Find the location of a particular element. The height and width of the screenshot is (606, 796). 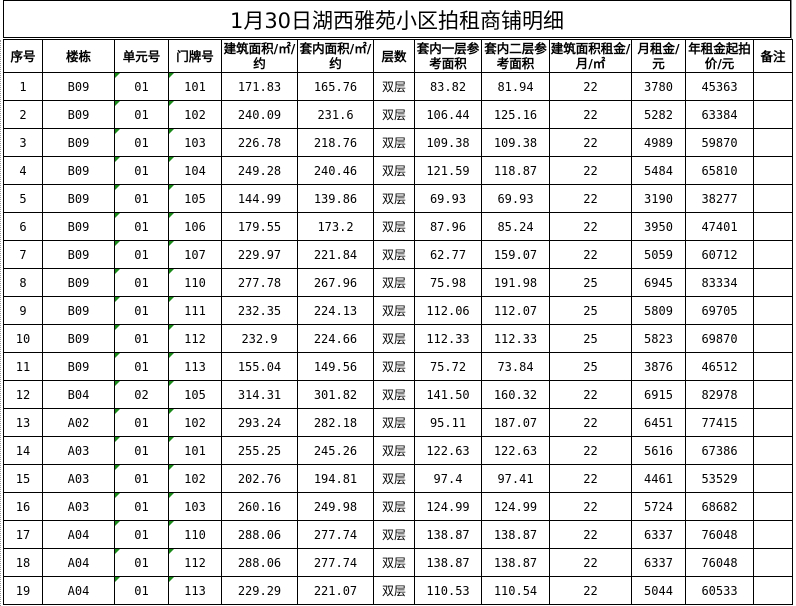

cell-floor2-area: 85.24 is located at coordinates (515, 226).